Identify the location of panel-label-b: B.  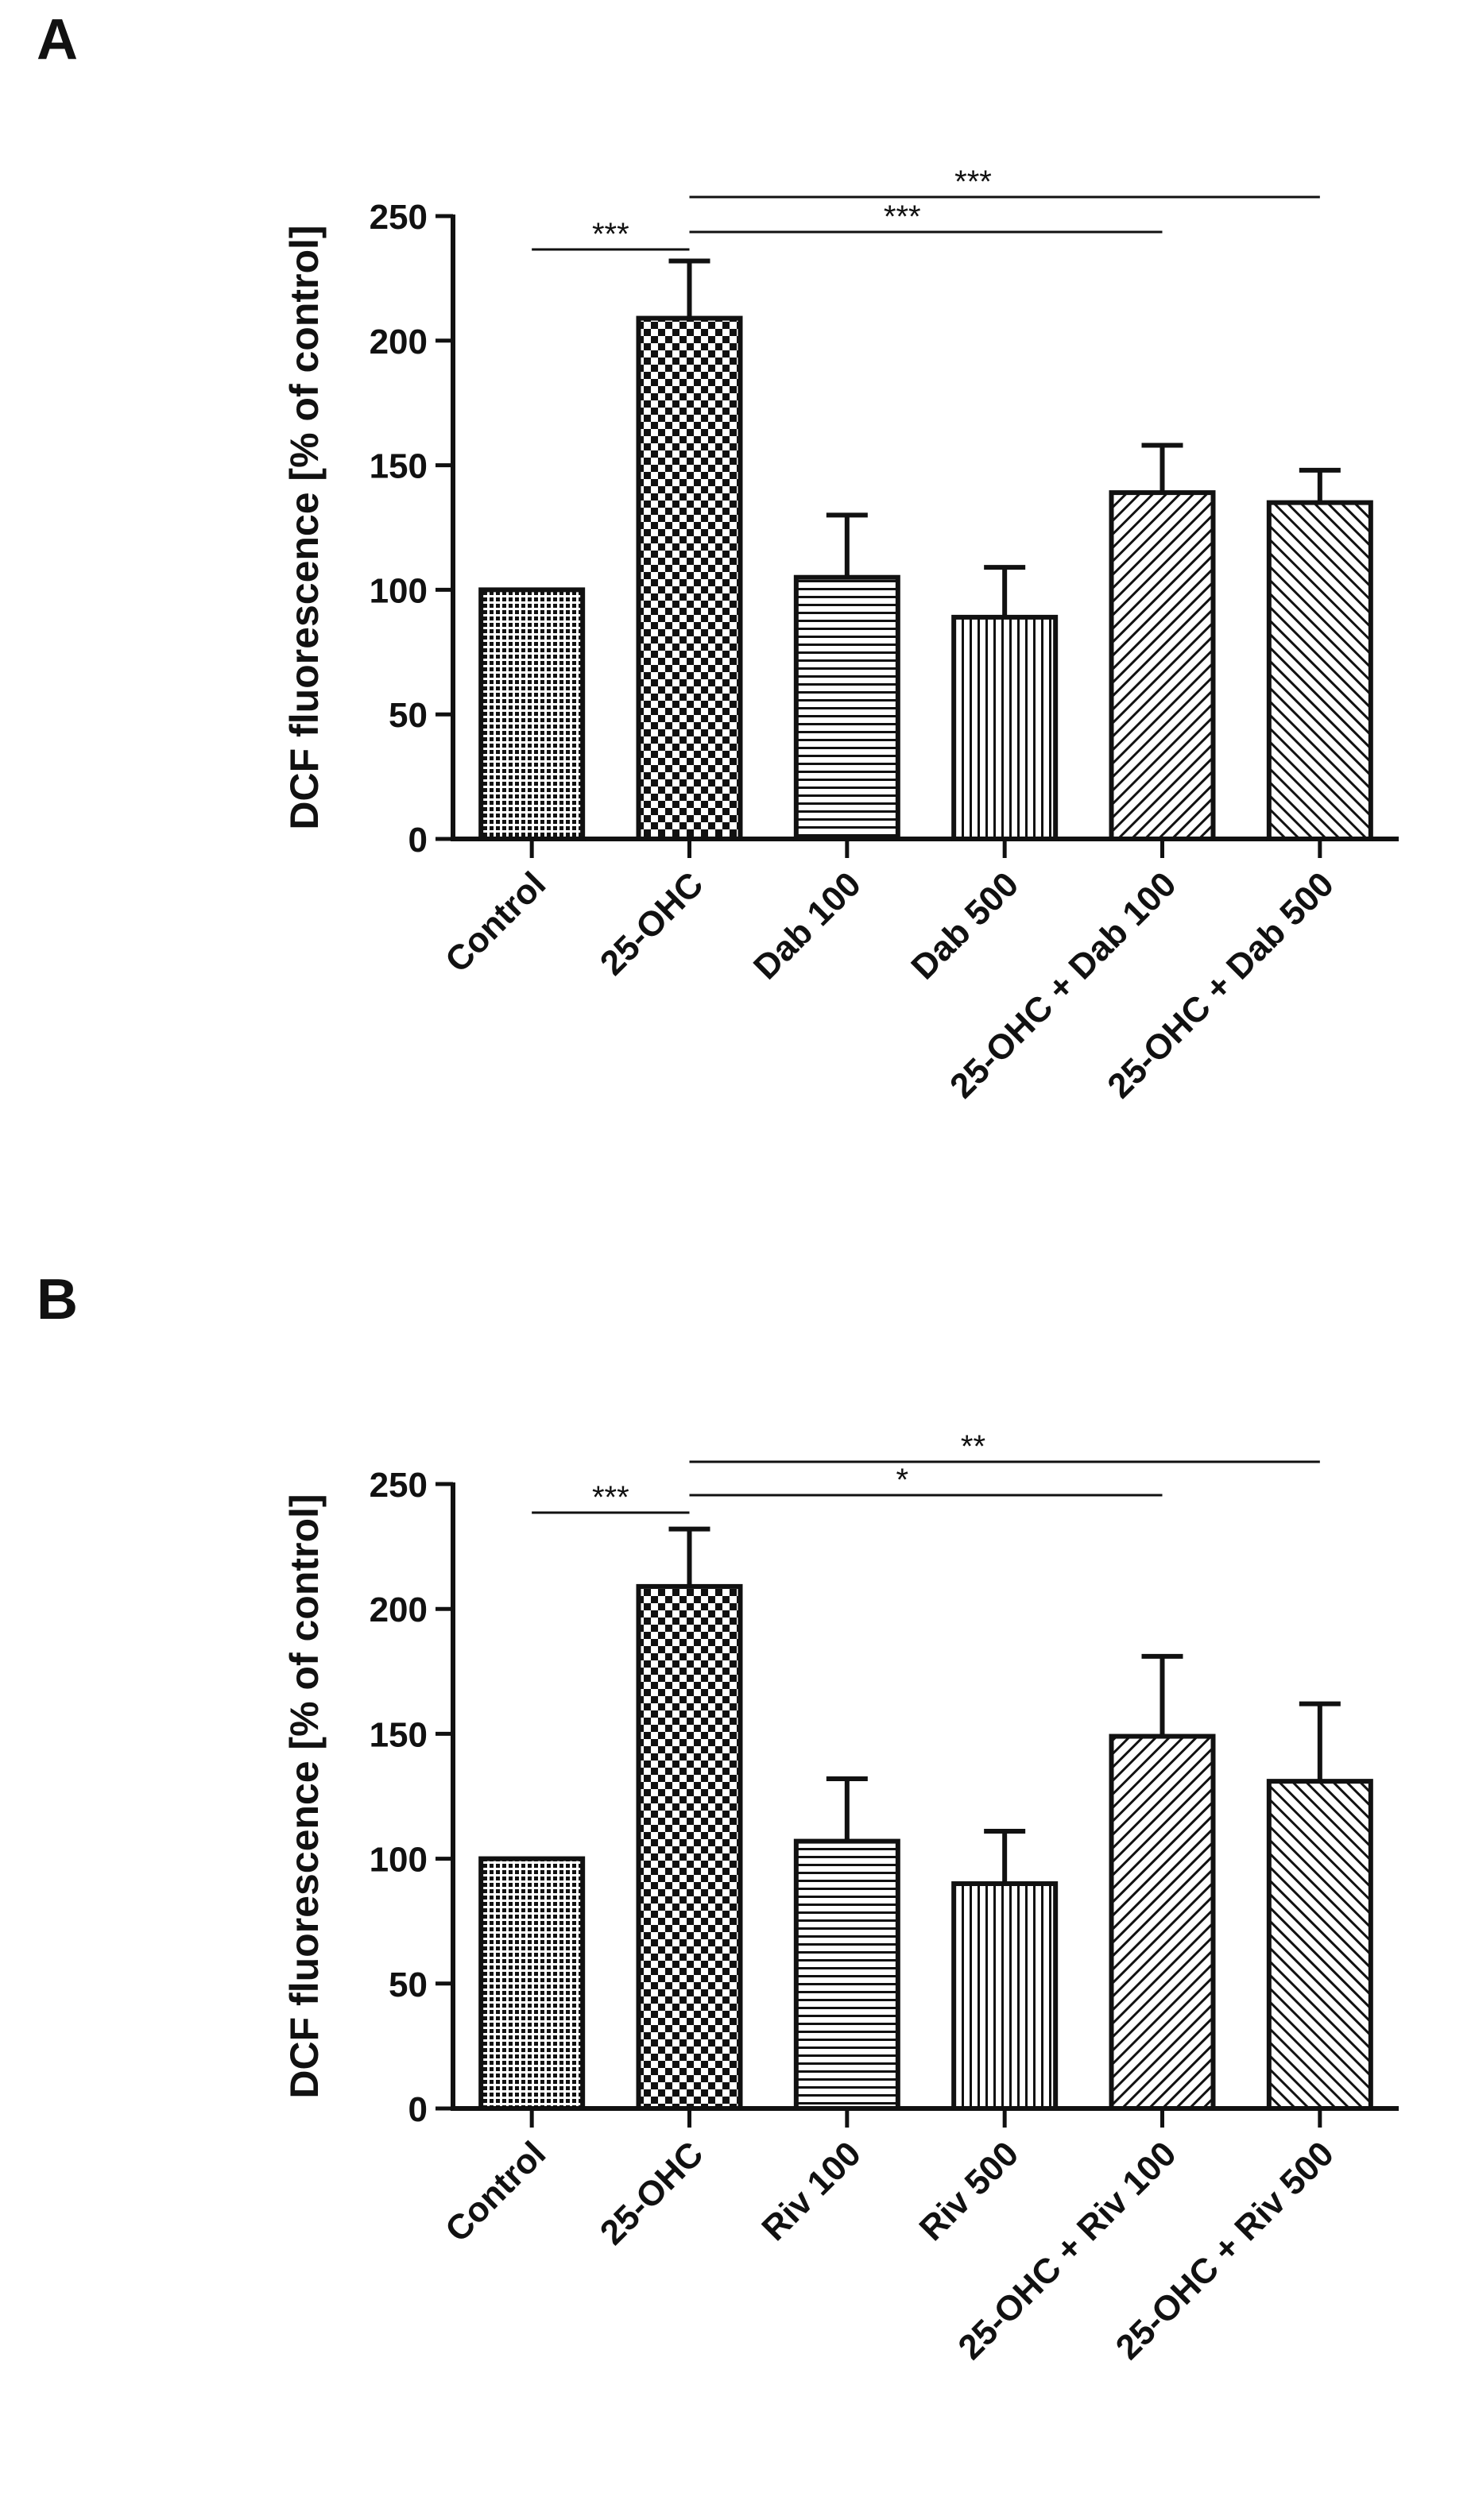
(57, 1300).